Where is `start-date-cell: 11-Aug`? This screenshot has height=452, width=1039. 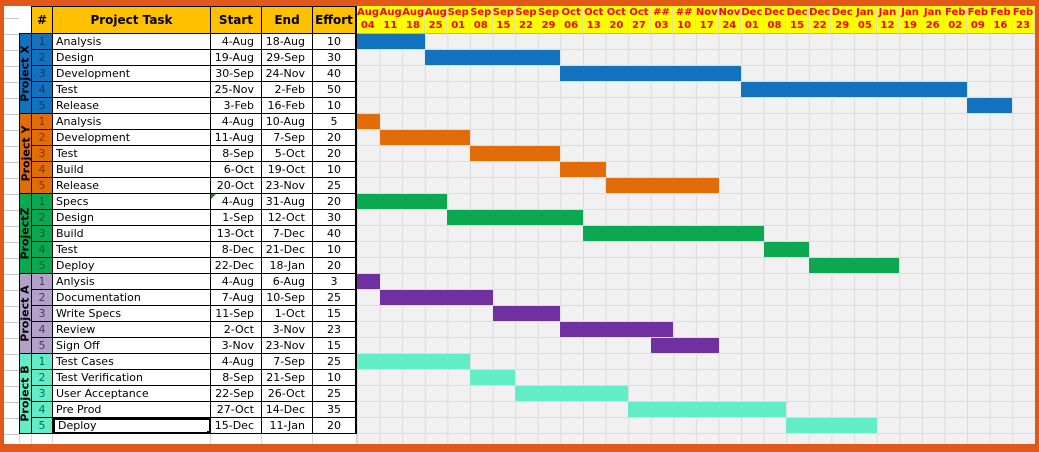 start-date-cell: 11-Aug is located at coordinates (236, 138).